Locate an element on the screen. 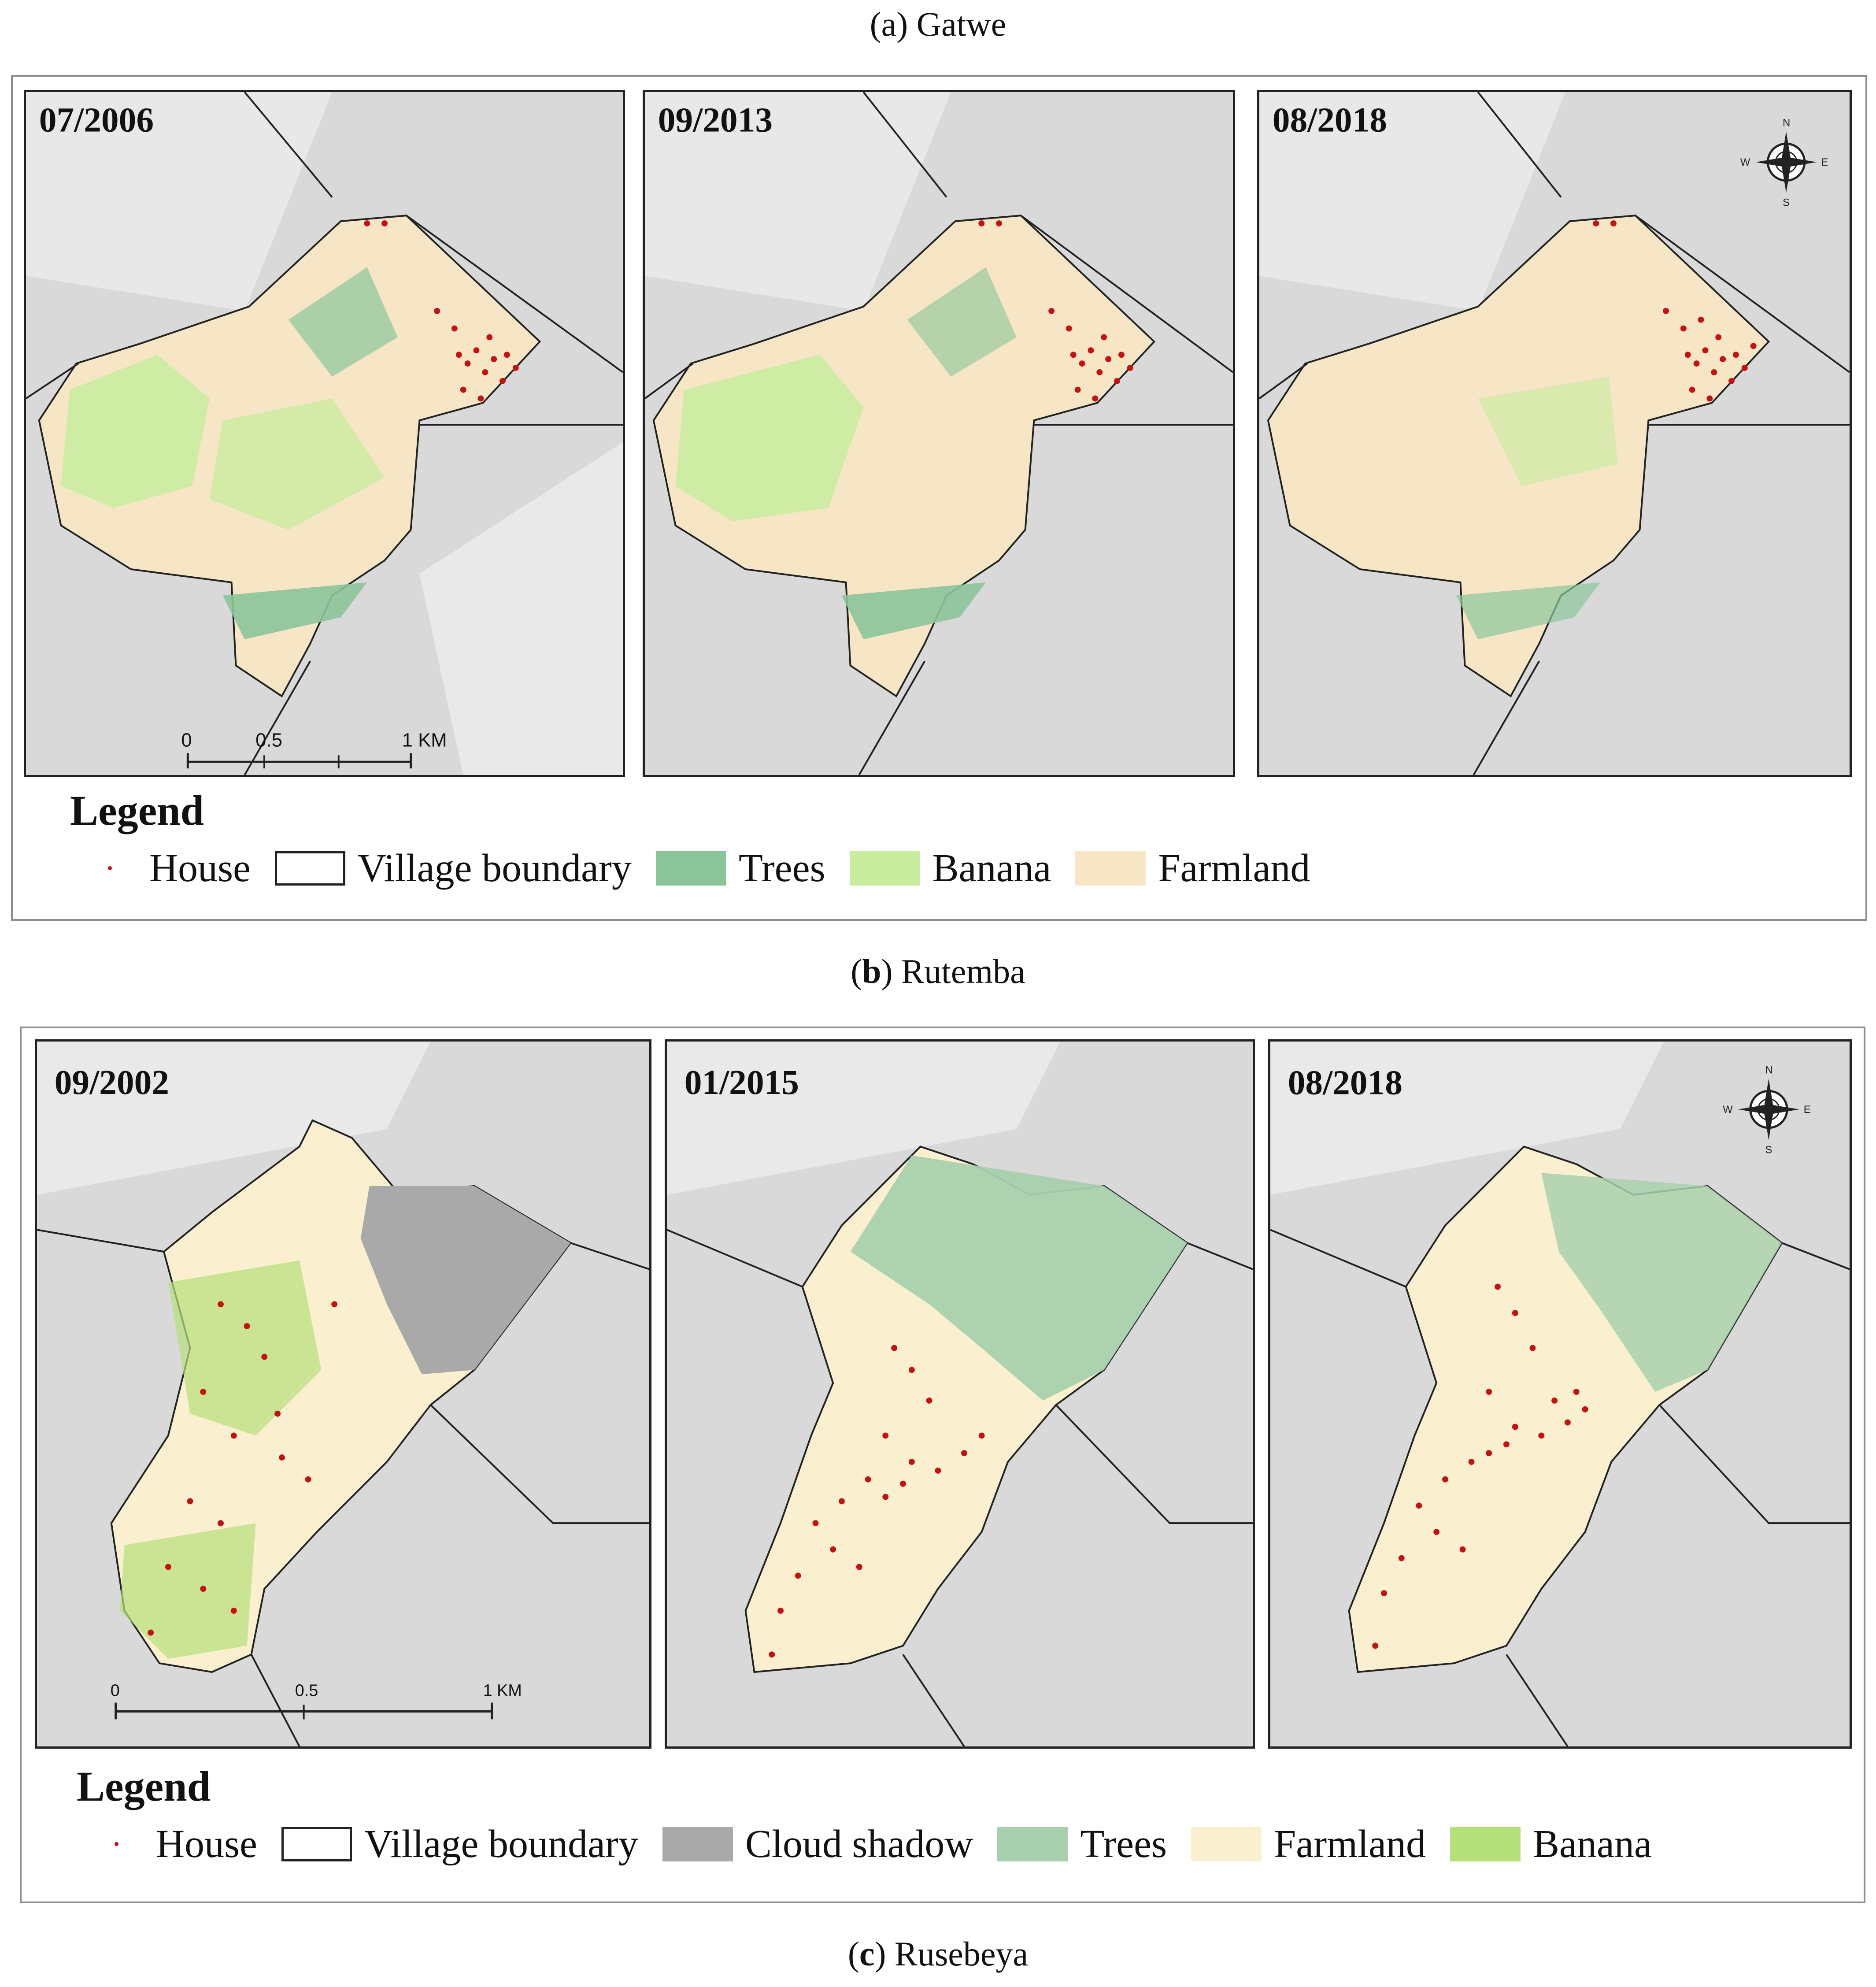 The image size is (1876, 1987). legend-item-farmland: Farmland is located at coordinates (1192, 868).